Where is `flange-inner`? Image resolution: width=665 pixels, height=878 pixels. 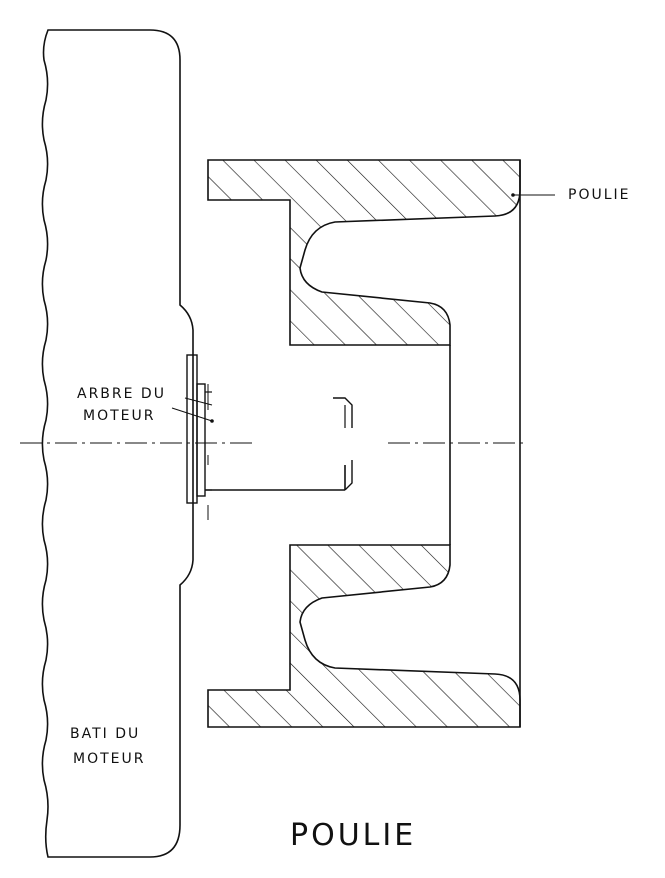
flange-inner is located at coordinates (201, 440).